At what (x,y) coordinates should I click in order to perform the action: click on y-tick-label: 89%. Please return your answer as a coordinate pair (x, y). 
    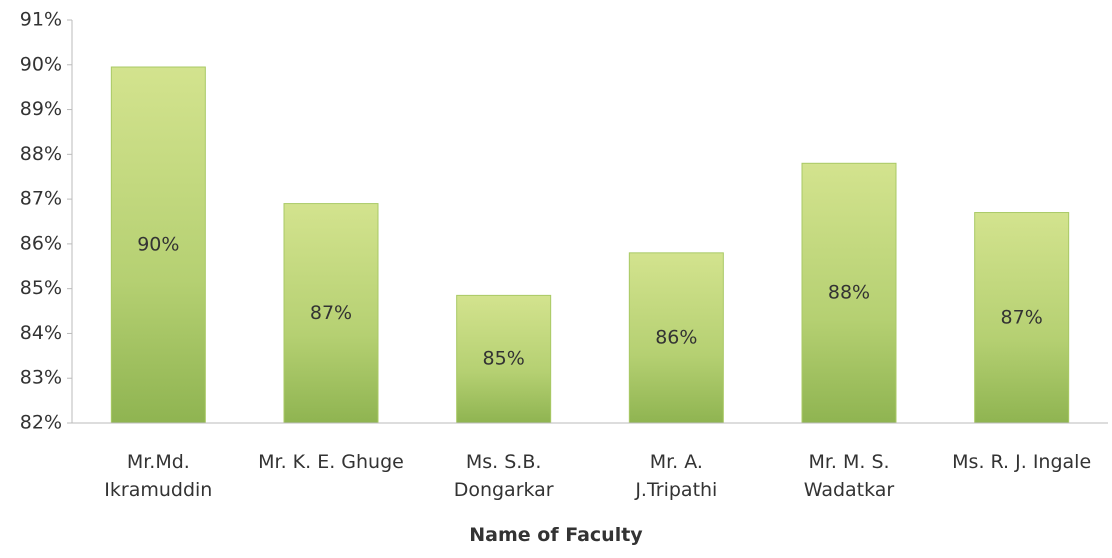
    Looking at the image, I should click on (41, 109).